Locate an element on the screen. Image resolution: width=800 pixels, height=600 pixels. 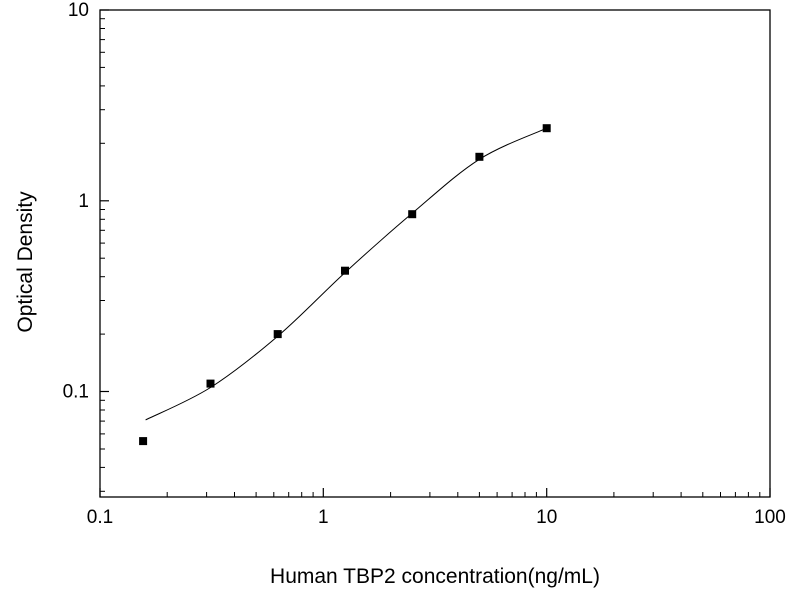
y-tick-label: 0.1 is located at coordinates (76, 392).